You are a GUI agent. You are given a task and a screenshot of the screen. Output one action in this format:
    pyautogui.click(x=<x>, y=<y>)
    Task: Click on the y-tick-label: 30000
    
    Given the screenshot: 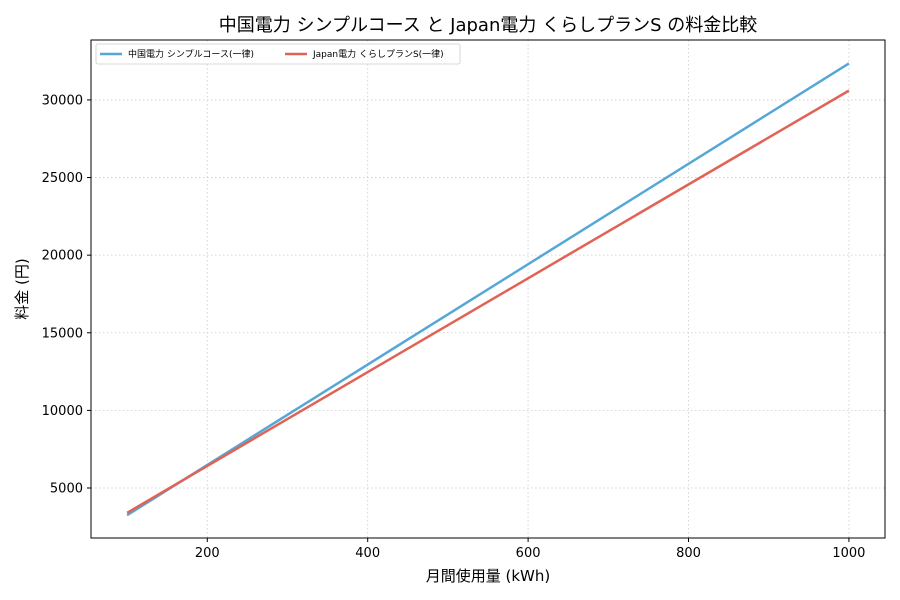 What is the action you would take?
    pyautogui.click(x=62, y=100)
    